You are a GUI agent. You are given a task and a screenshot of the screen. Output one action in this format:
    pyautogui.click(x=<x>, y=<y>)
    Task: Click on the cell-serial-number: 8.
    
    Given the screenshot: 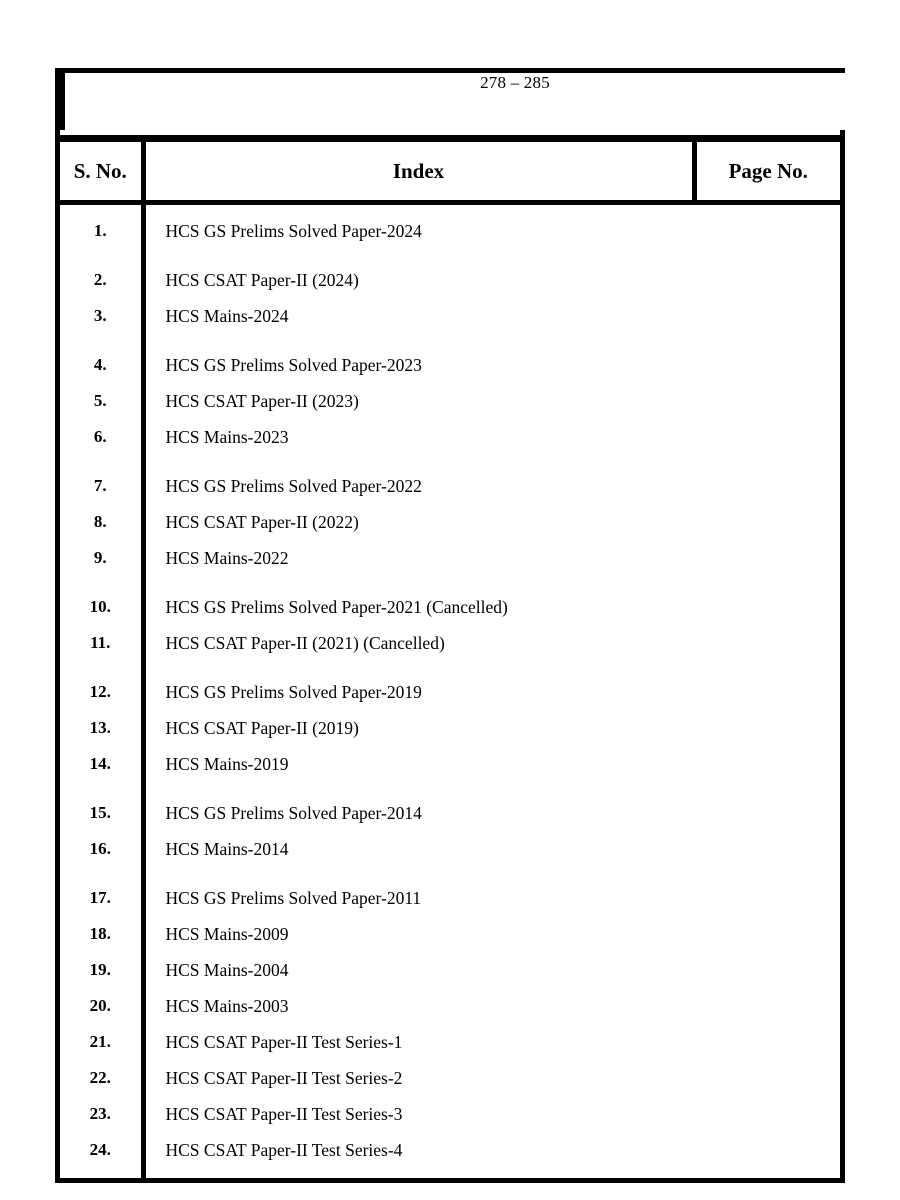 What is the action you would take?
    pyautogui.click(x=103, y=522)
    